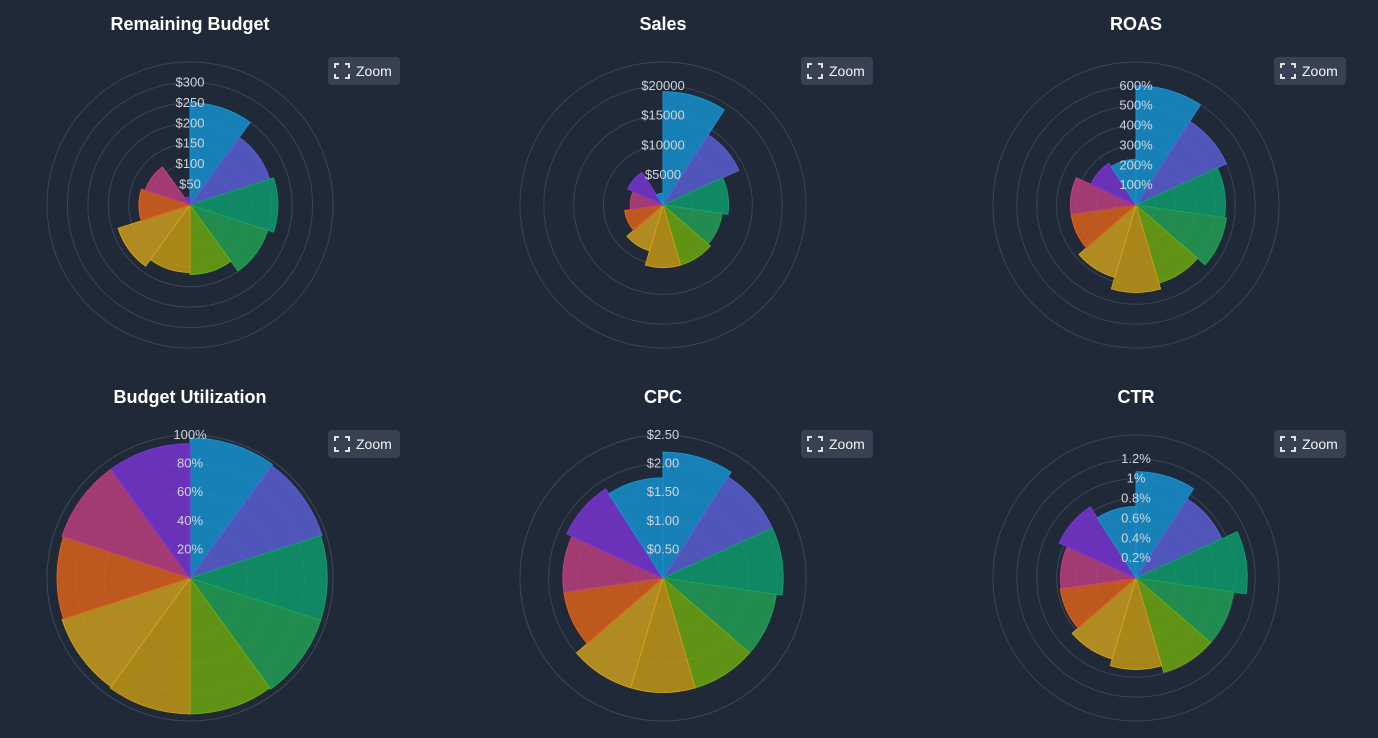 Image resolution: width=1378 pixels, height=738 pixels. What do you see at coordinates (1136, 557) in the screenshot?
I see `tick-label: 0.2%` at bounding box center [1136, 557].